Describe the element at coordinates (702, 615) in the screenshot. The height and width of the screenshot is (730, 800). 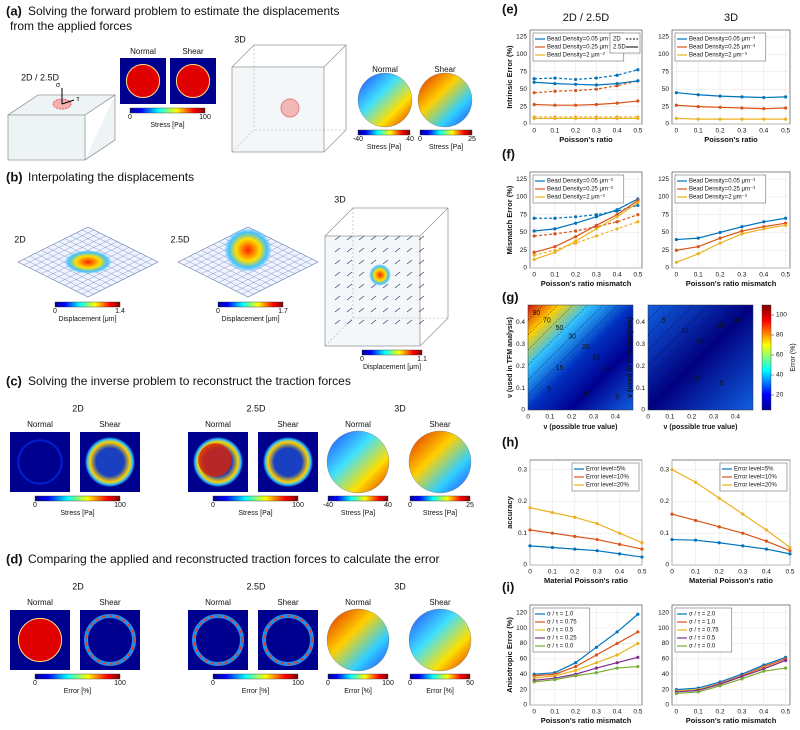
I see `legend-label: σ / τ = 2.0` at that location.